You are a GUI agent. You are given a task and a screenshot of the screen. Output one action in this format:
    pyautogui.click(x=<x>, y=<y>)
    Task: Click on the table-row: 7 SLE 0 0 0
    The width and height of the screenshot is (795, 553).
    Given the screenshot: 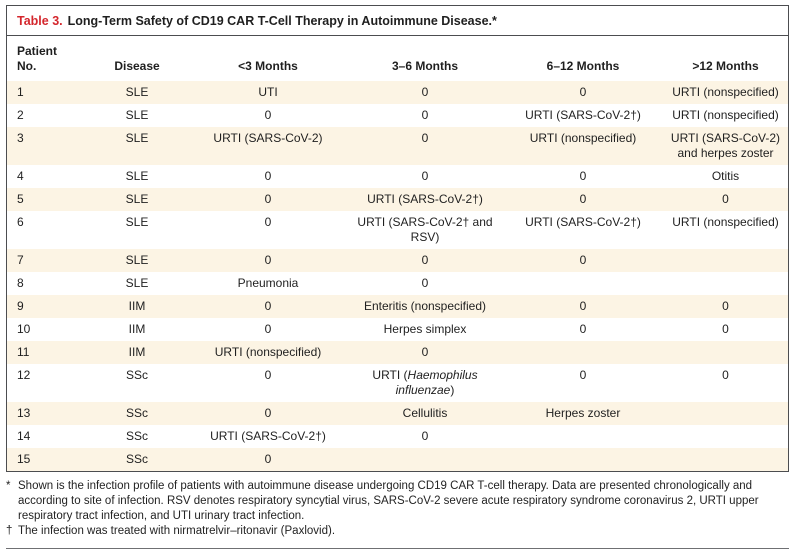 What is the action you would take?
    pyautogui.click(x=397, y=260)
    